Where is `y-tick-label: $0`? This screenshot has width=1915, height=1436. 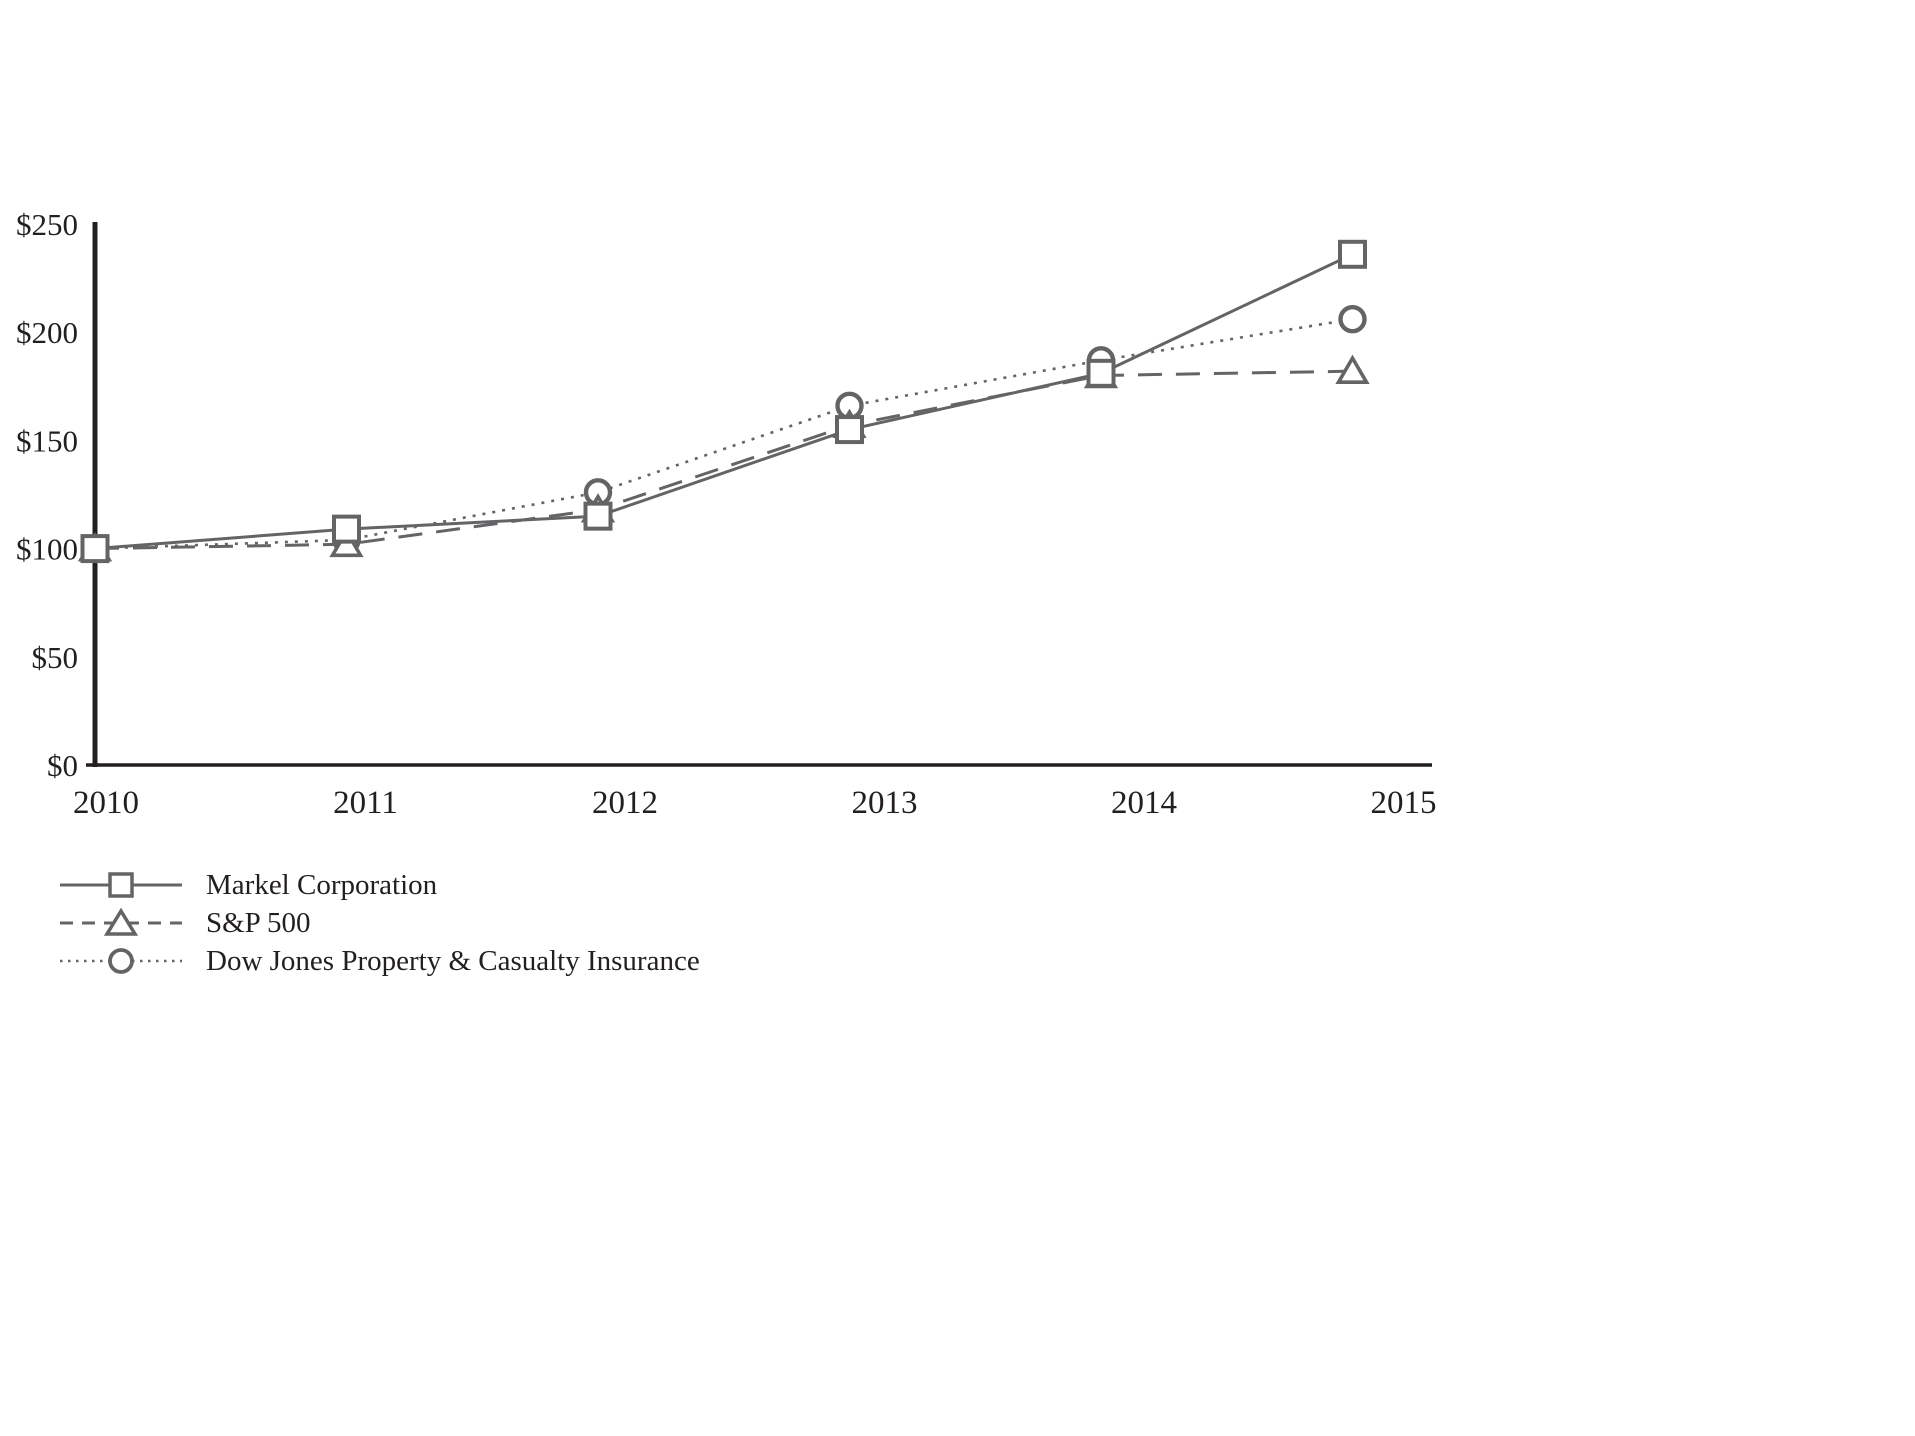
y-tick-label: $0 is located at coordinates (62, 765).